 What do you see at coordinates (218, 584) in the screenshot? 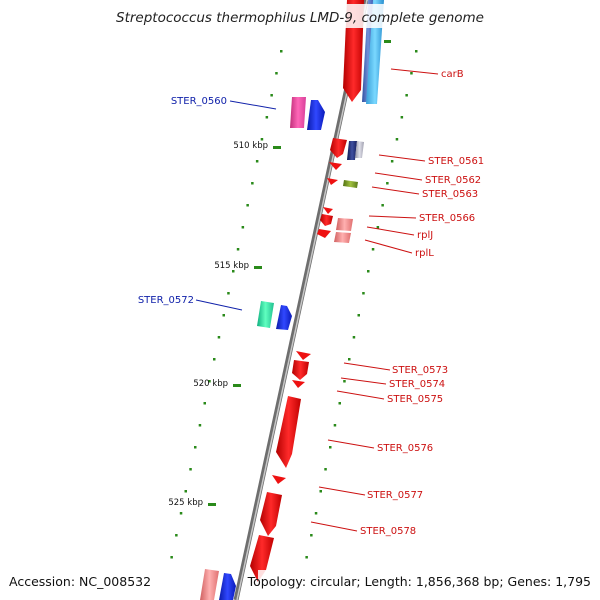
I see `gene-bottom-shapes` at bounding box center [218, 584].